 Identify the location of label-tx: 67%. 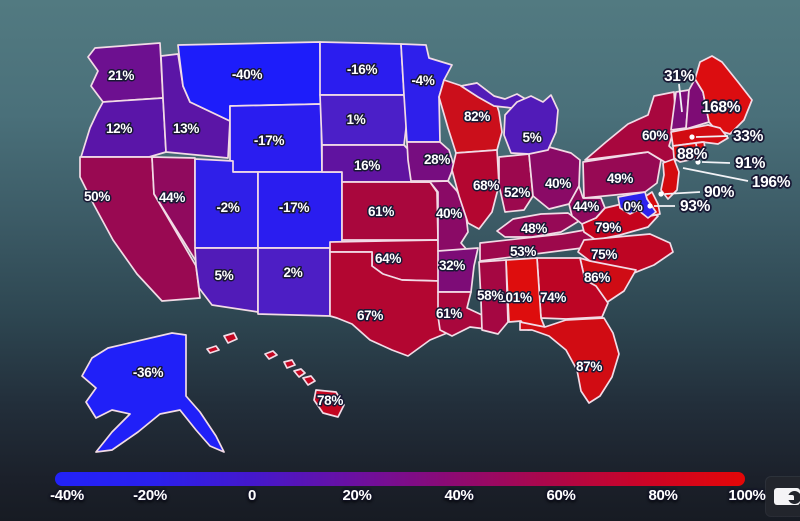
(370, 315).